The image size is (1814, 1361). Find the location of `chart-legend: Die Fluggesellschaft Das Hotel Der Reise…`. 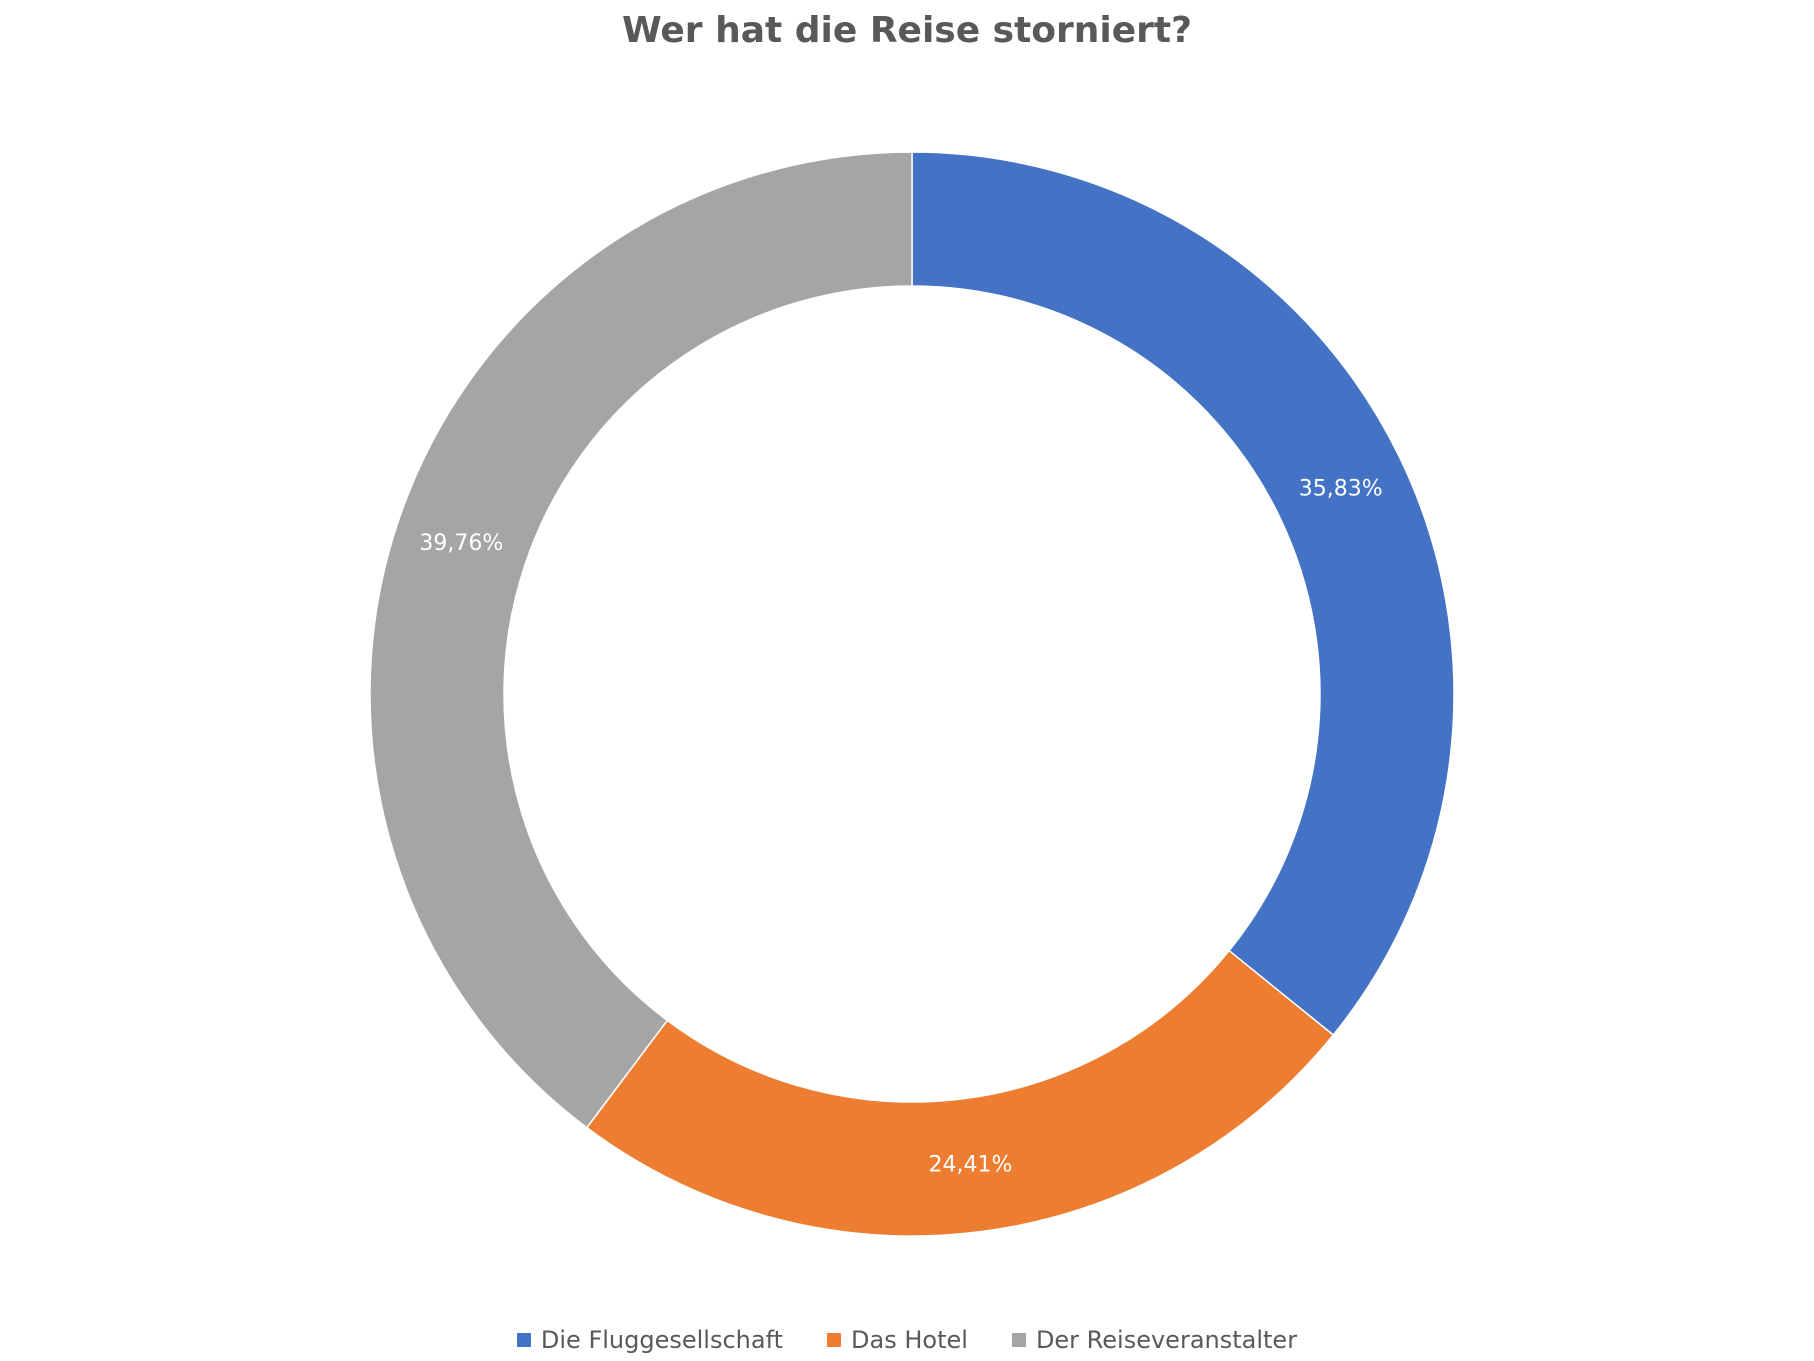

chart-legend: Die Fluggesellschaft Das Hotel Der Reise… is located at coordinates (907, 1340).